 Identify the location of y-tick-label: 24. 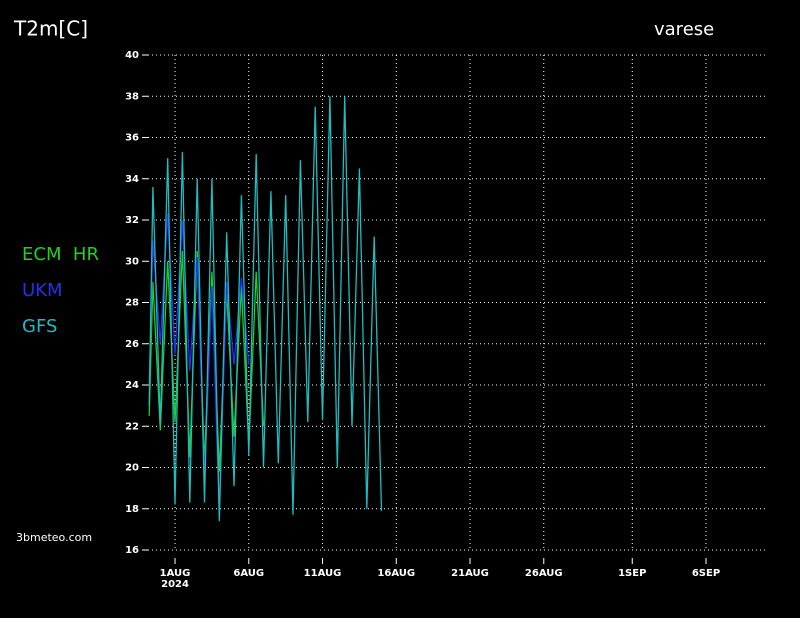
(132, 385).